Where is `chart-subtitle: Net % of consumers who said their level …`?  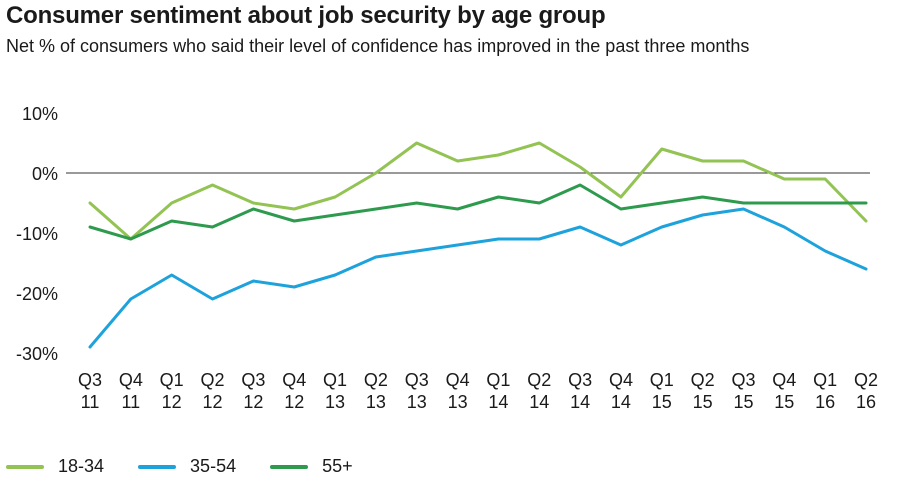 chart-subtitle: Net % of consumers who said their level … is located at coordinates (378, 46).